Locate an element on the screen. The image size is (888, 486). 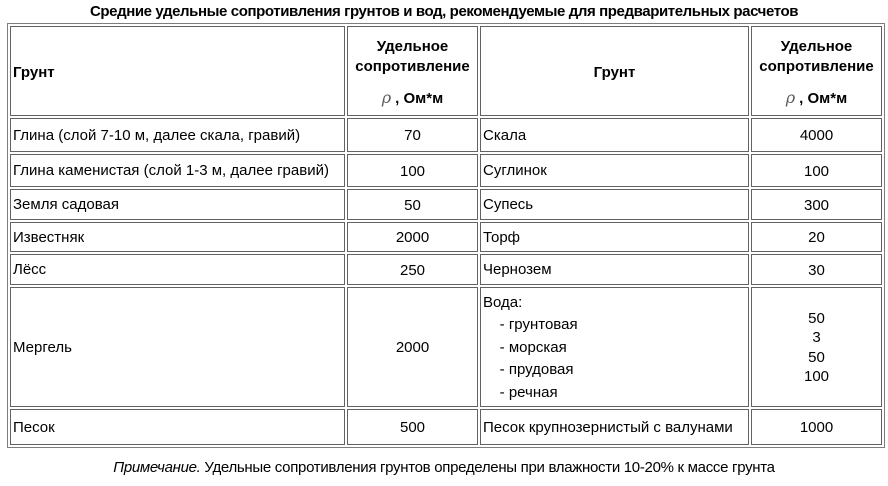
soil-cell-left: Песок is located at coordinates (177, 427).